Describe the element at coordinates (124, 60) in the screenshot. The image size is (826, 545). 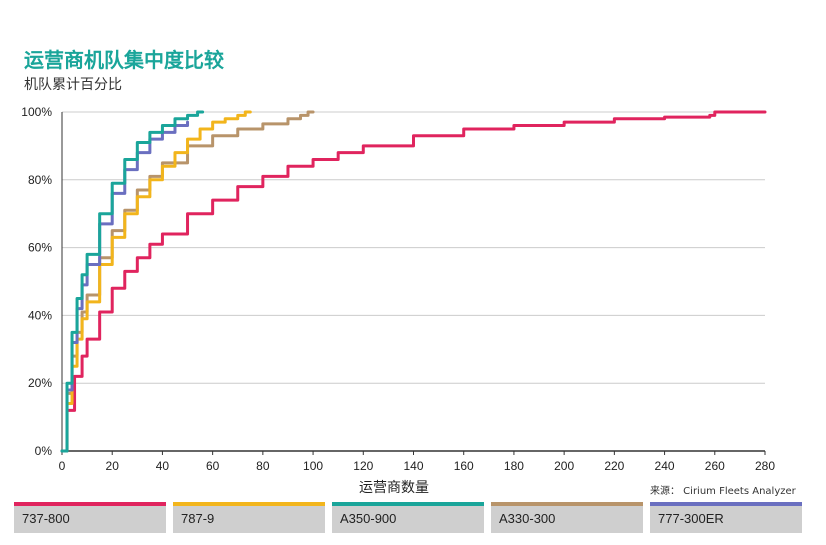
I see `chart-title: 运营商机队集中度比较` at that location.